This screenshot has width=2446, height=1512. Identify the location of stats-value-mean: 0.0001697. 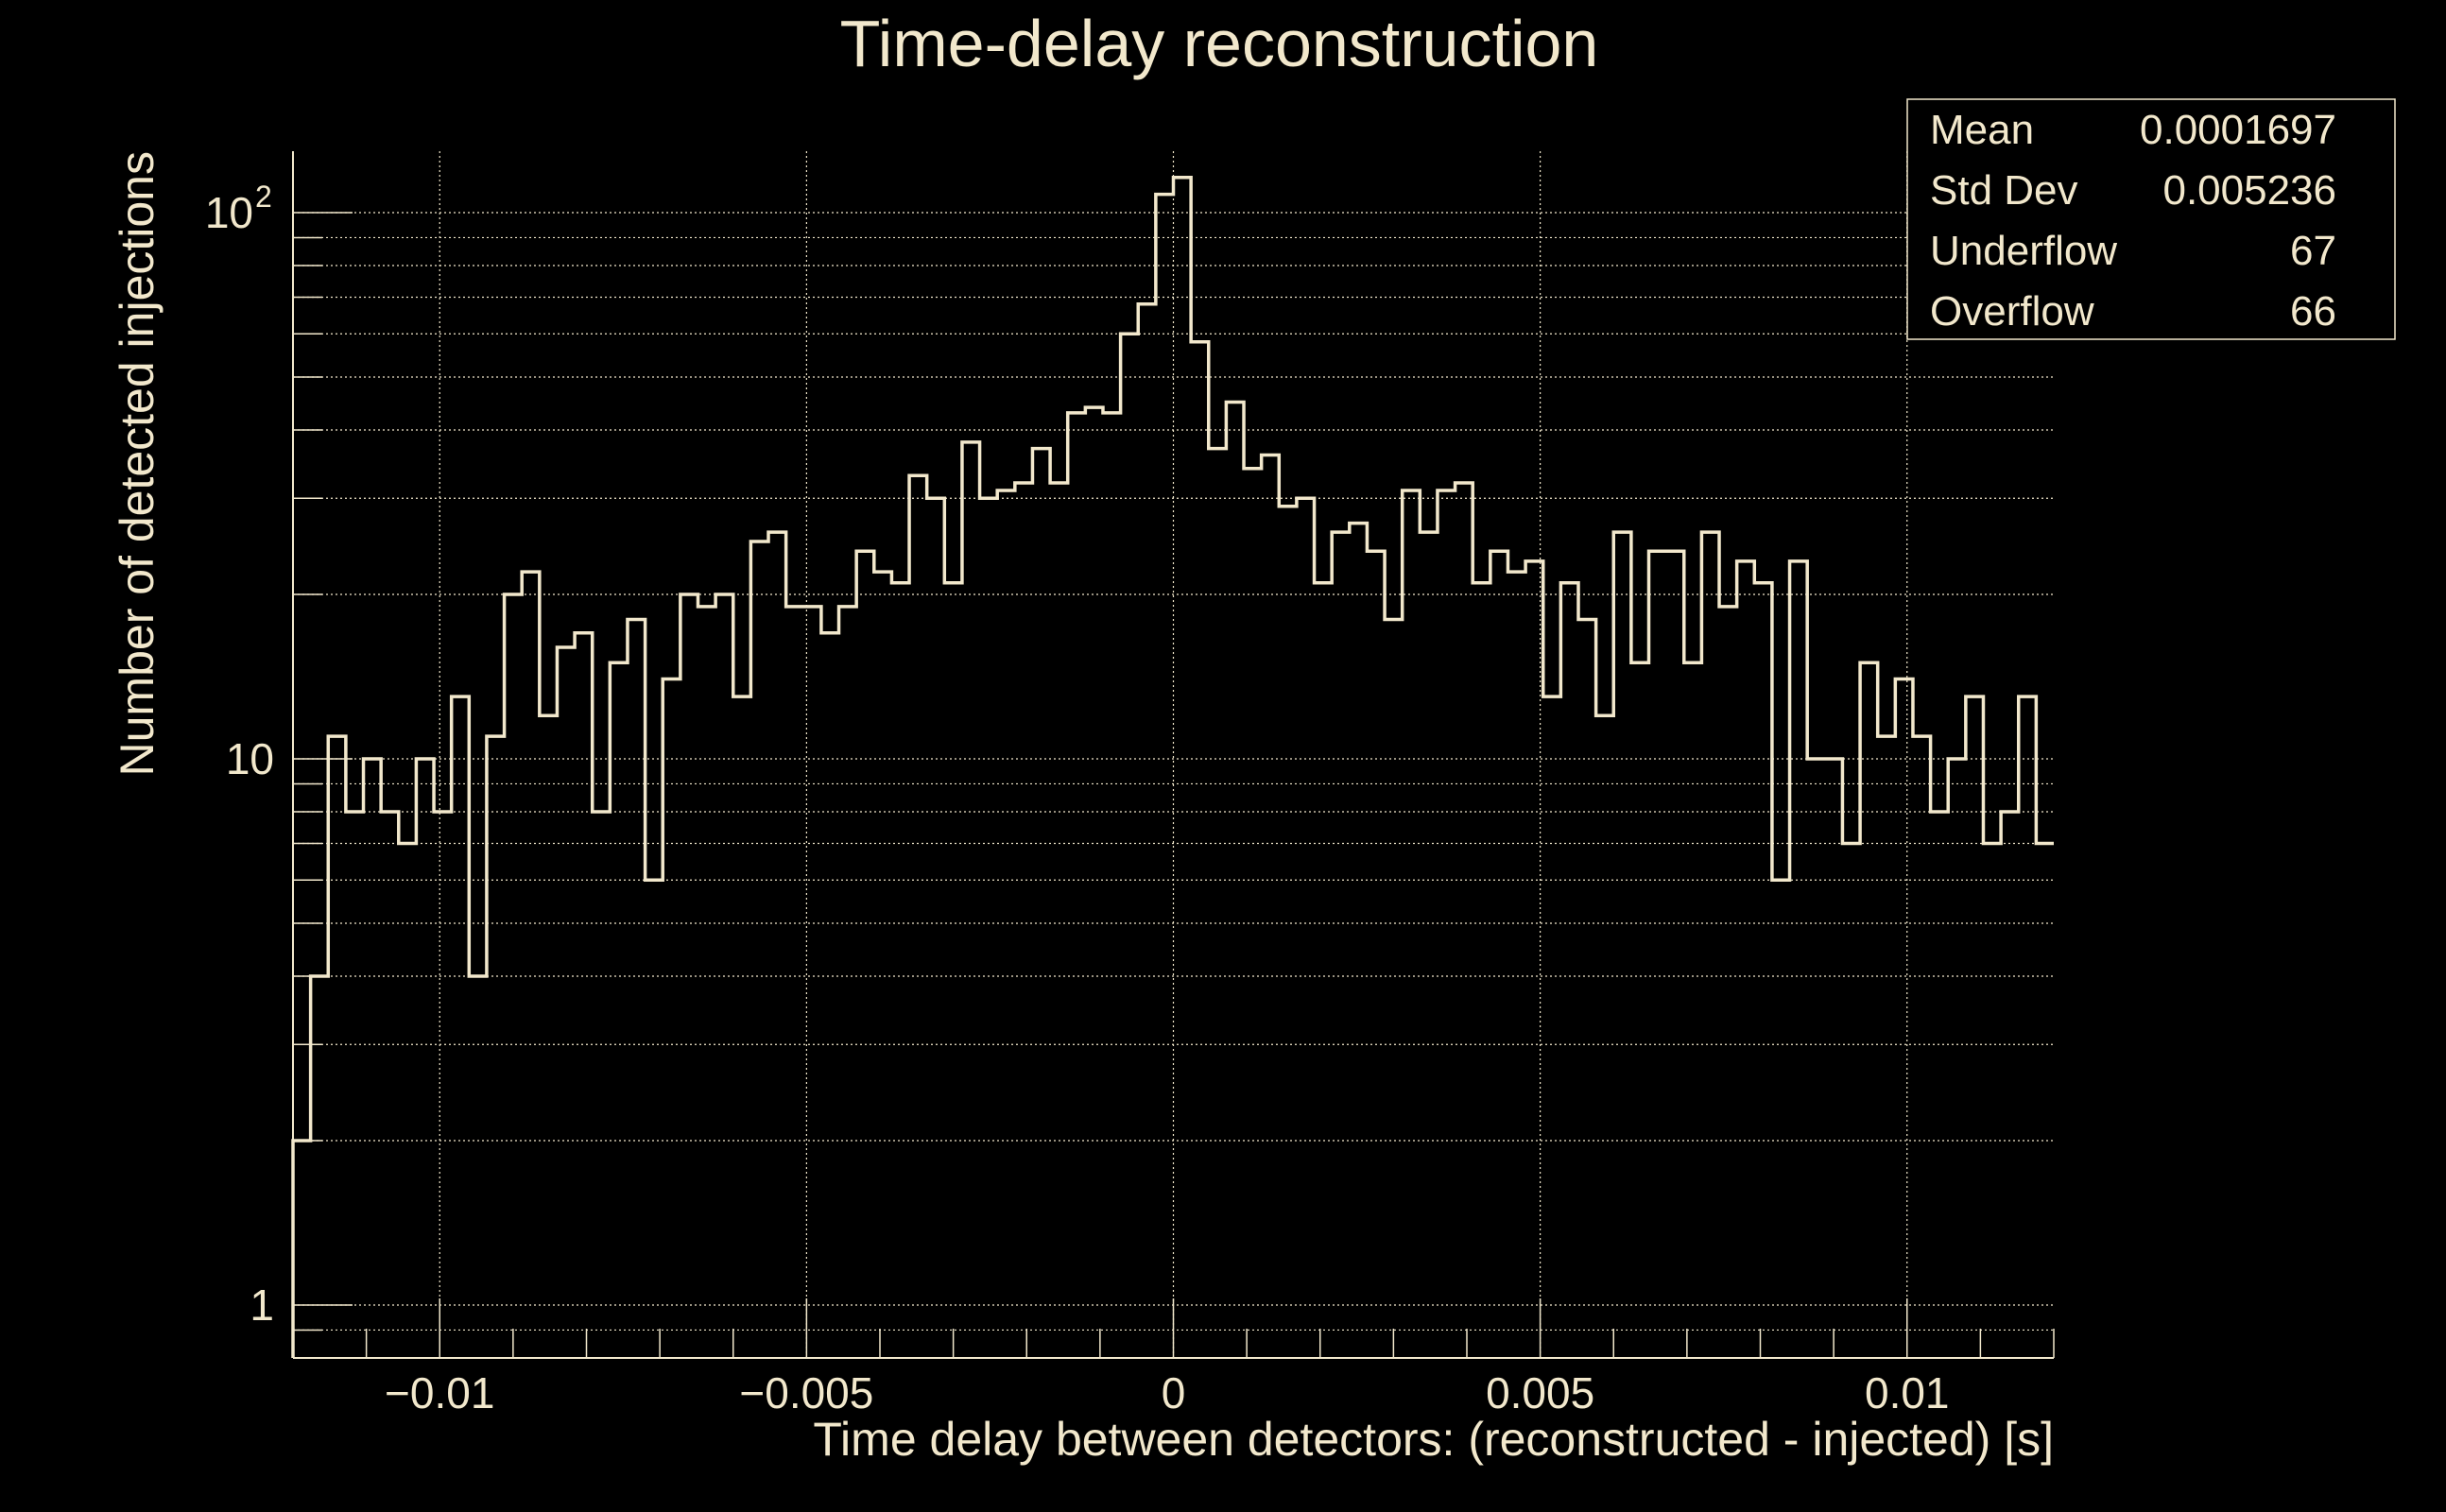
(2238, 130).